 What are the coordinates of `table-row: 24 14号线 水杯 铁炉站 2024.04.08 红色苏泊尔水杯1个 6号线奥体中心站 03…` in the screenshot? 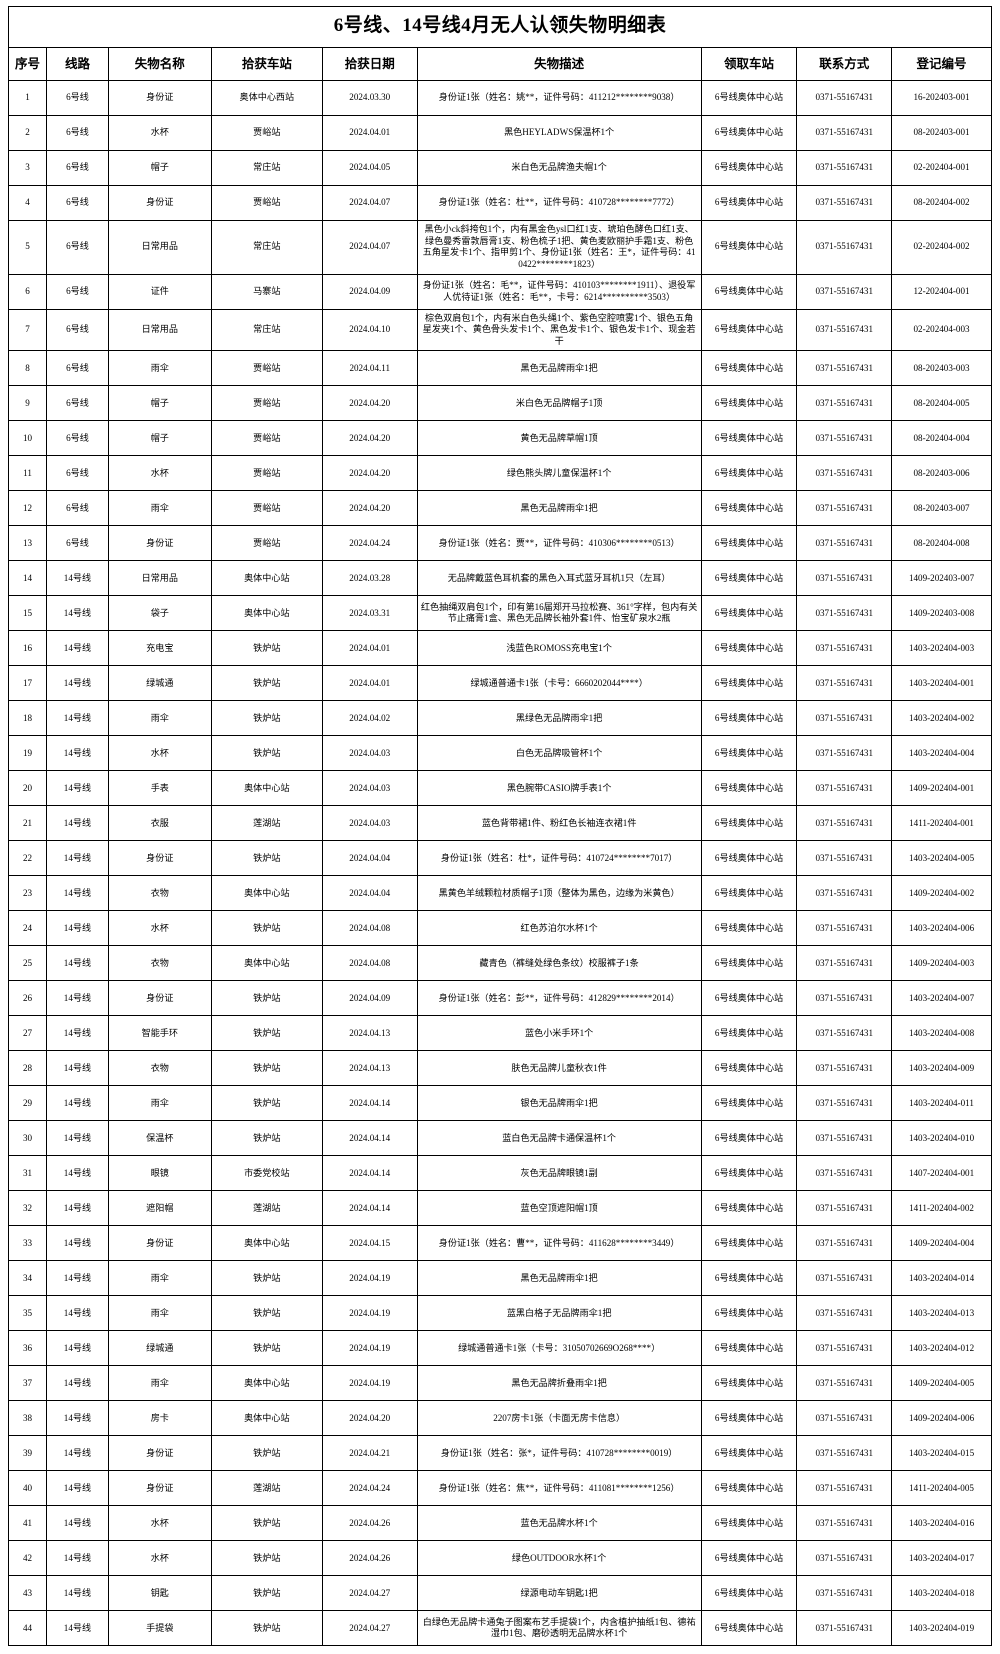 It's located at (499, 928).